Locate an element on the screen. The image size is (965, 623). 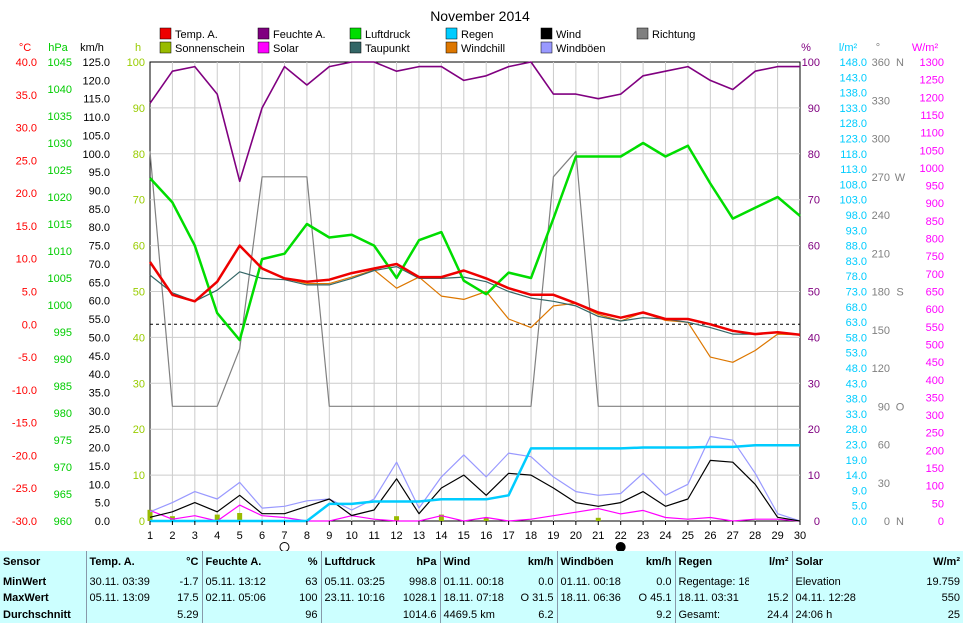
stats-header-sensor: Sensor is located at coordinates (22, 562).